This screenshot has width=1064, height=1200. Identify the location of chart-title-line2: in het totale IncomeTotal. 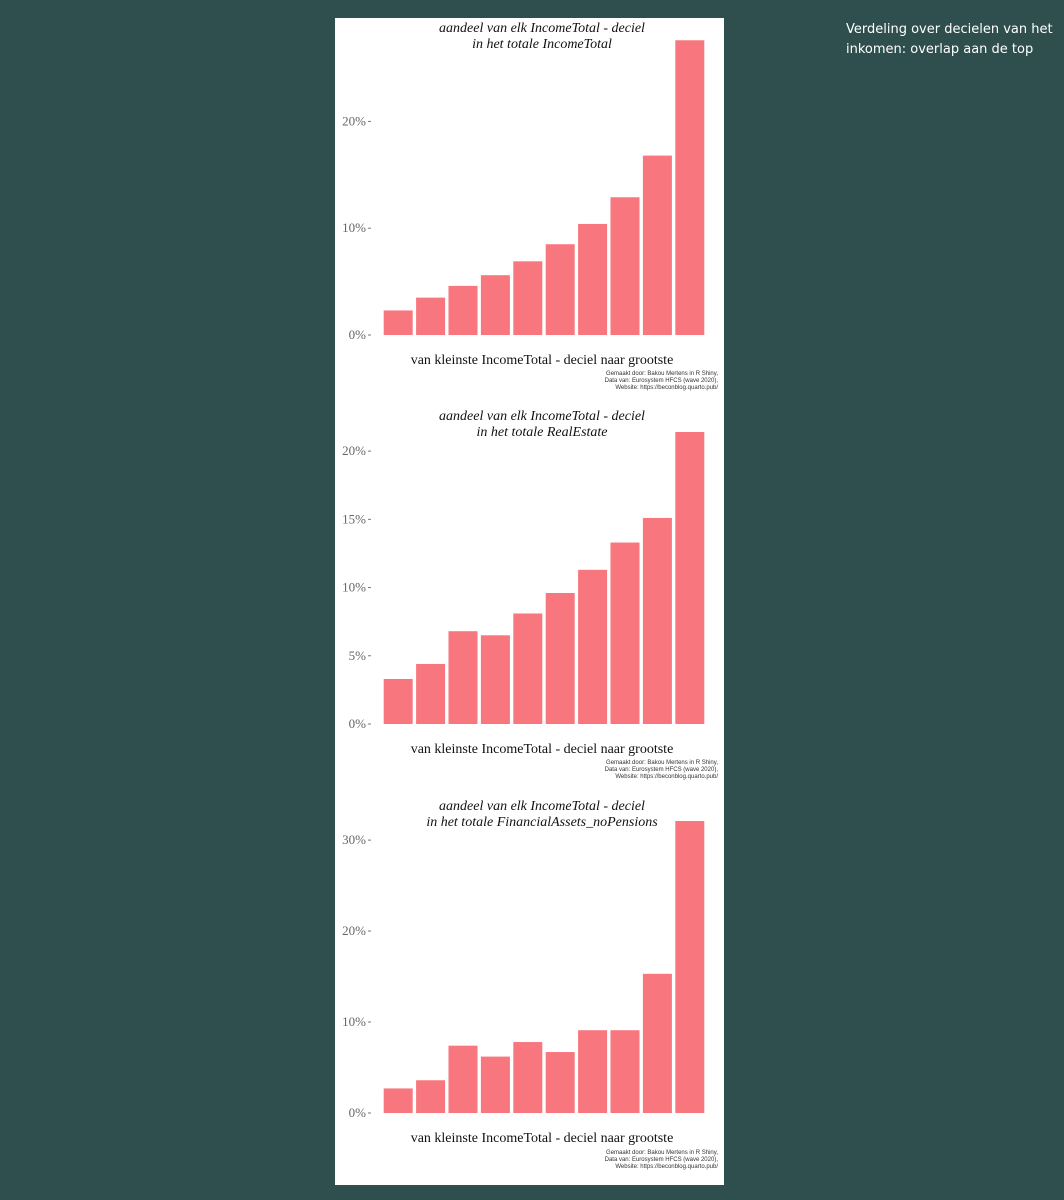
(542, 44).